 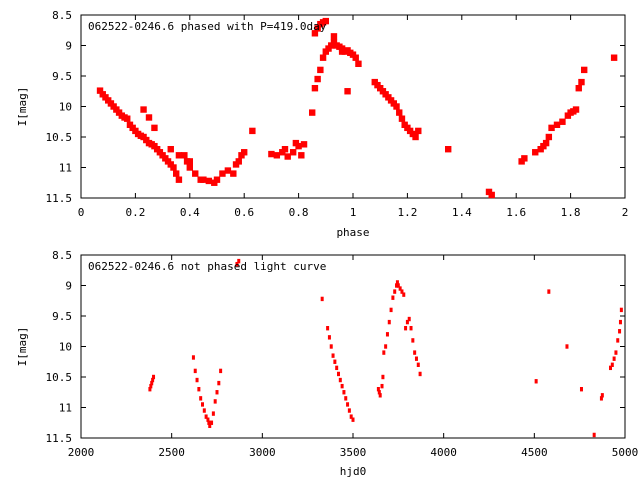 I want to click on x-tick-label: 1.2, so click(x=407, y=212).